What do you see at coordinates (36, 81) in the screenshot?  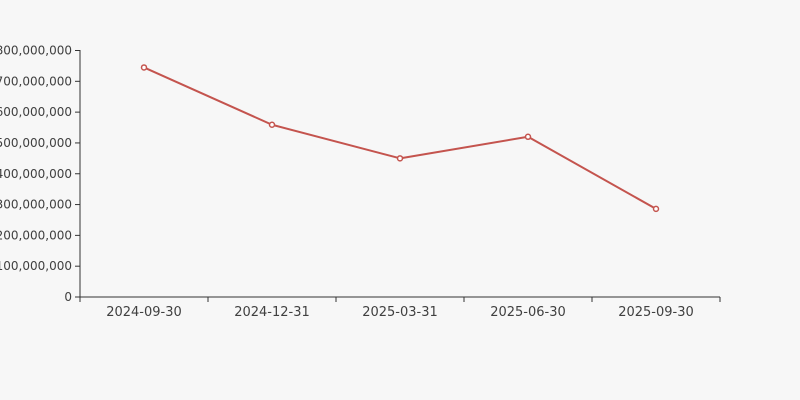 I see `y-tick-label: 700,000,000` at bounding box center [36, 81].